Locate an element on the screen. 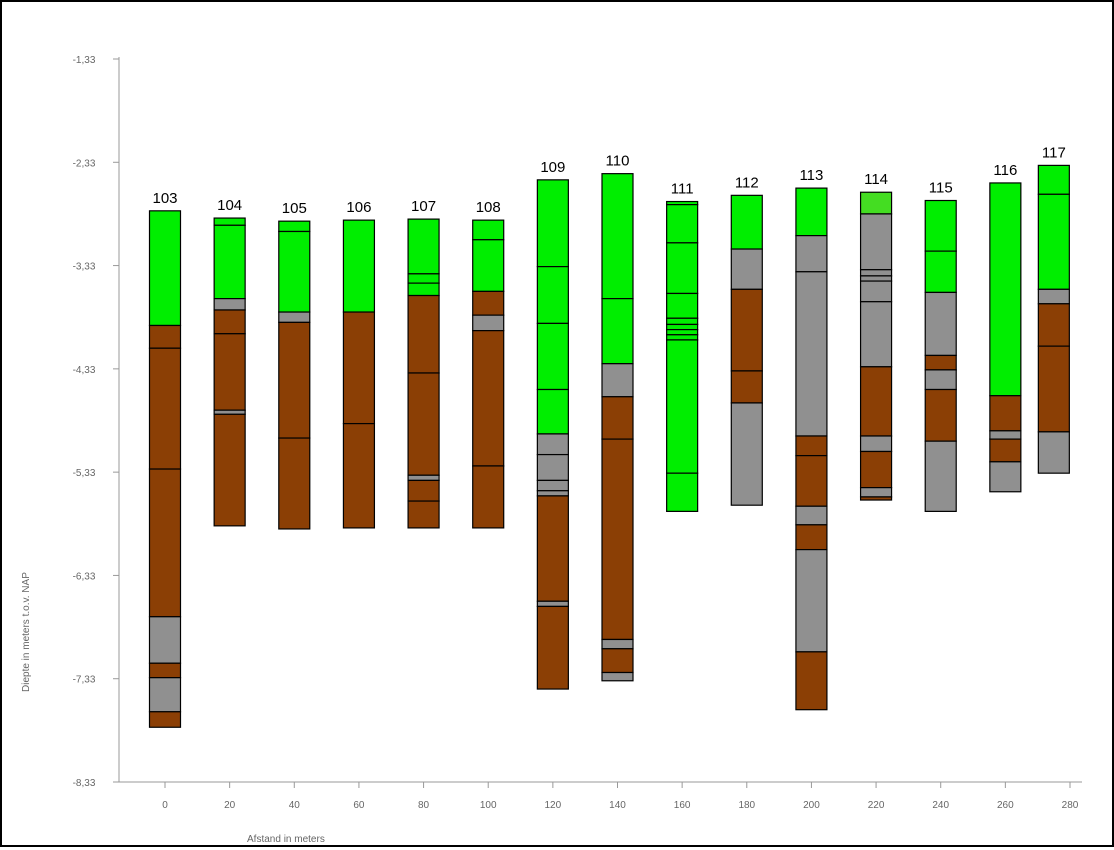  boring-109: 109 is located at coordinates (552, 424).